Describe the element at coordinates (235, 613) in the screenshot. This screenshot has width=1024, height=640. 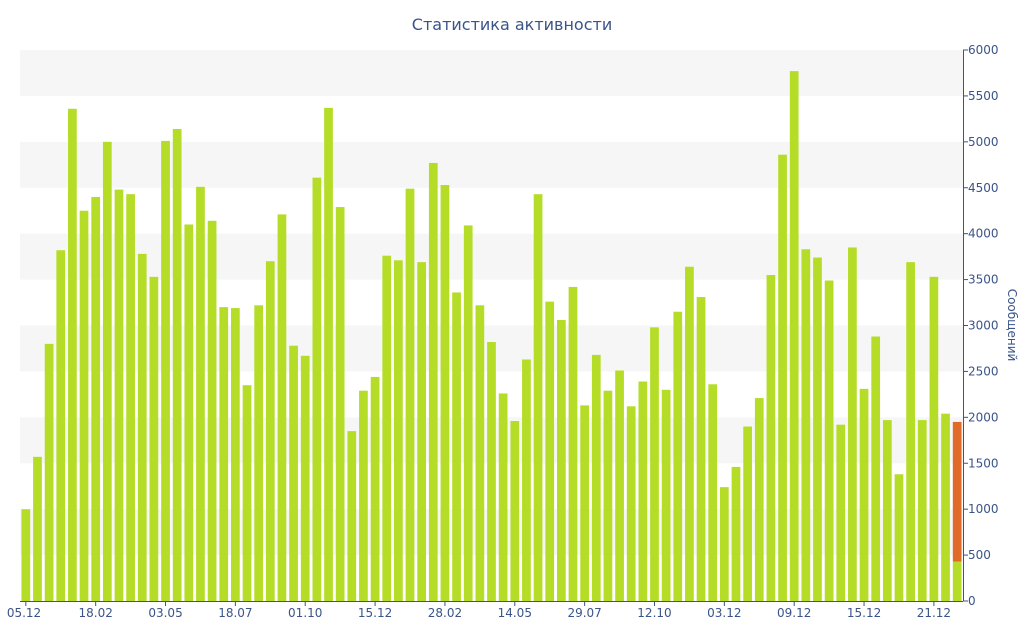
I see `x-tick-label: 18.07` at that location.